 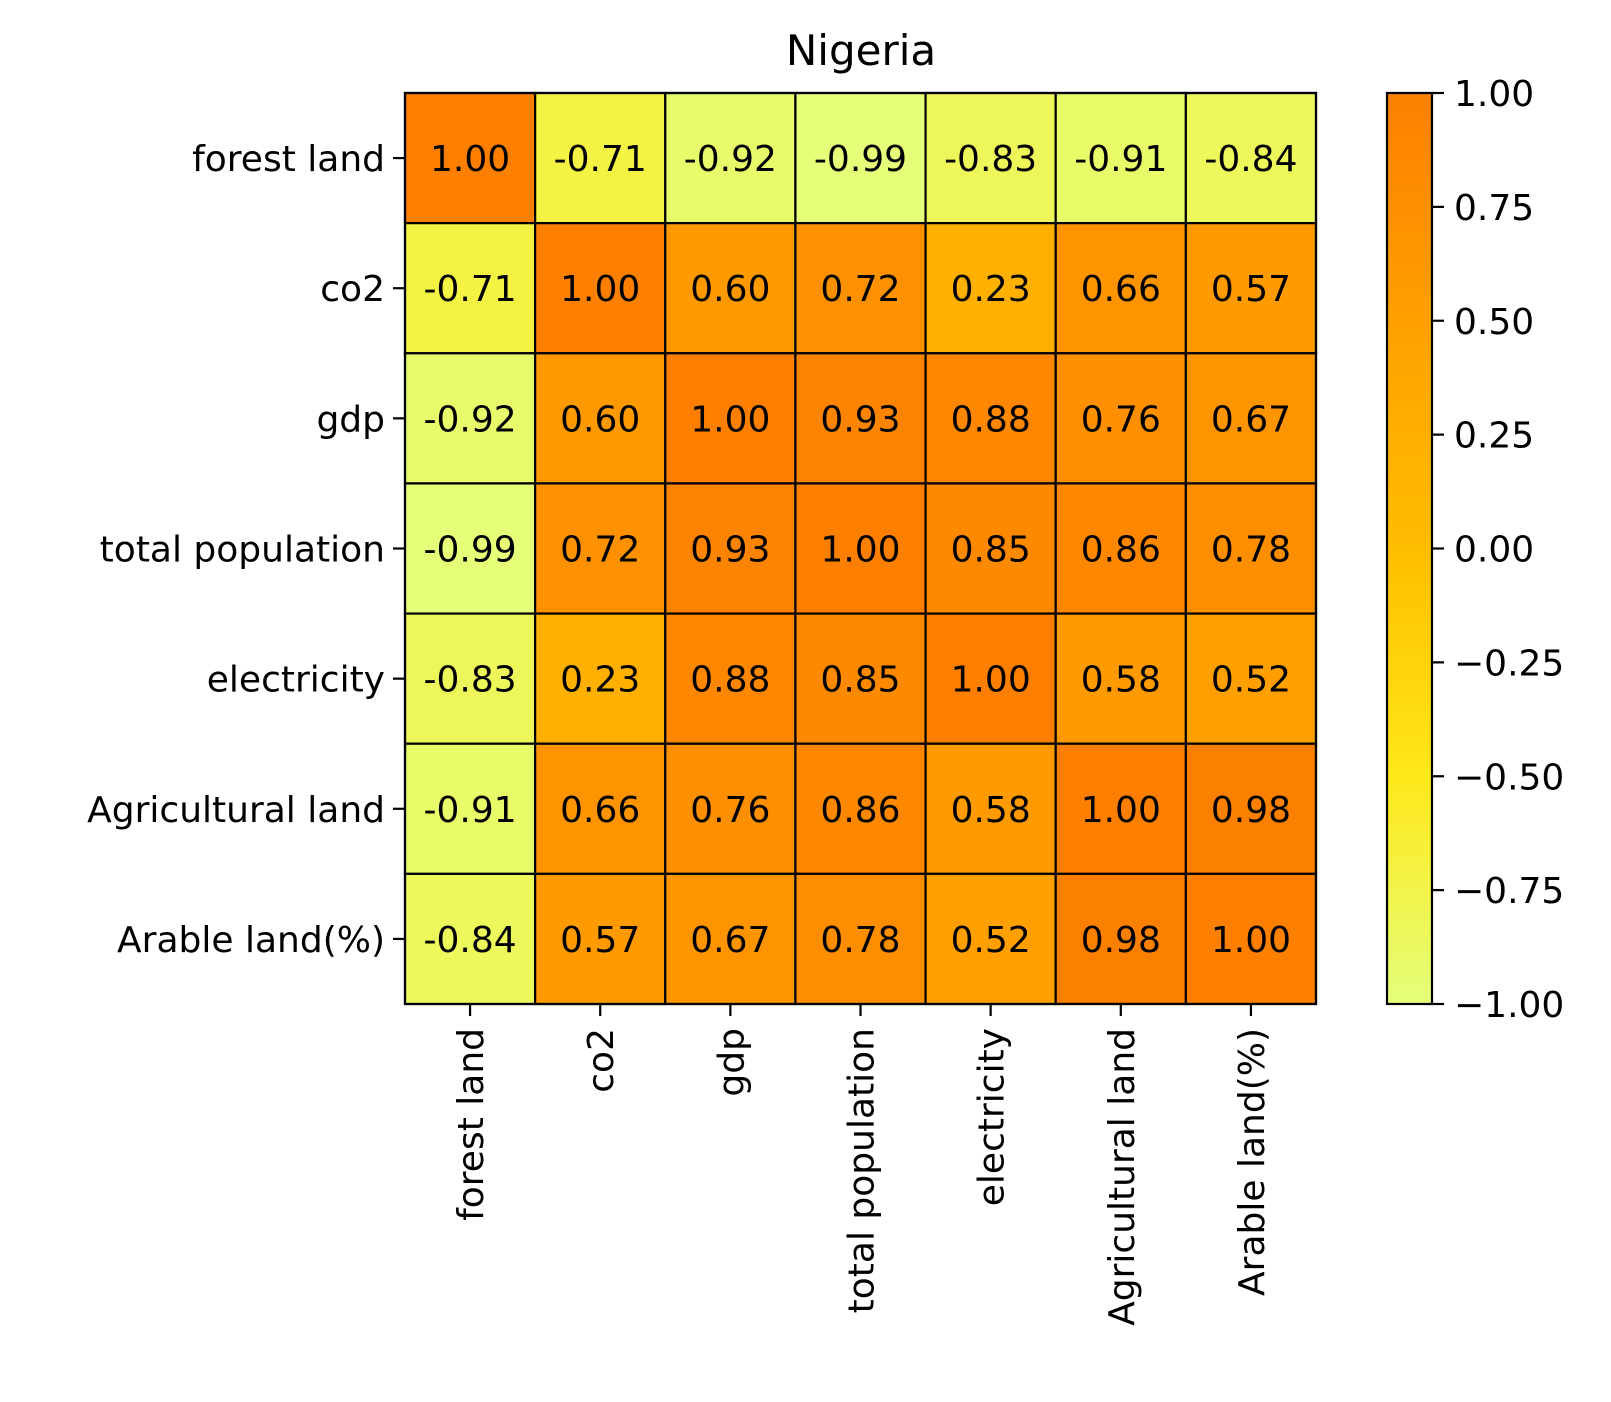 I want to click on cell-value-label: 0.78, so click(x=860, y=940).